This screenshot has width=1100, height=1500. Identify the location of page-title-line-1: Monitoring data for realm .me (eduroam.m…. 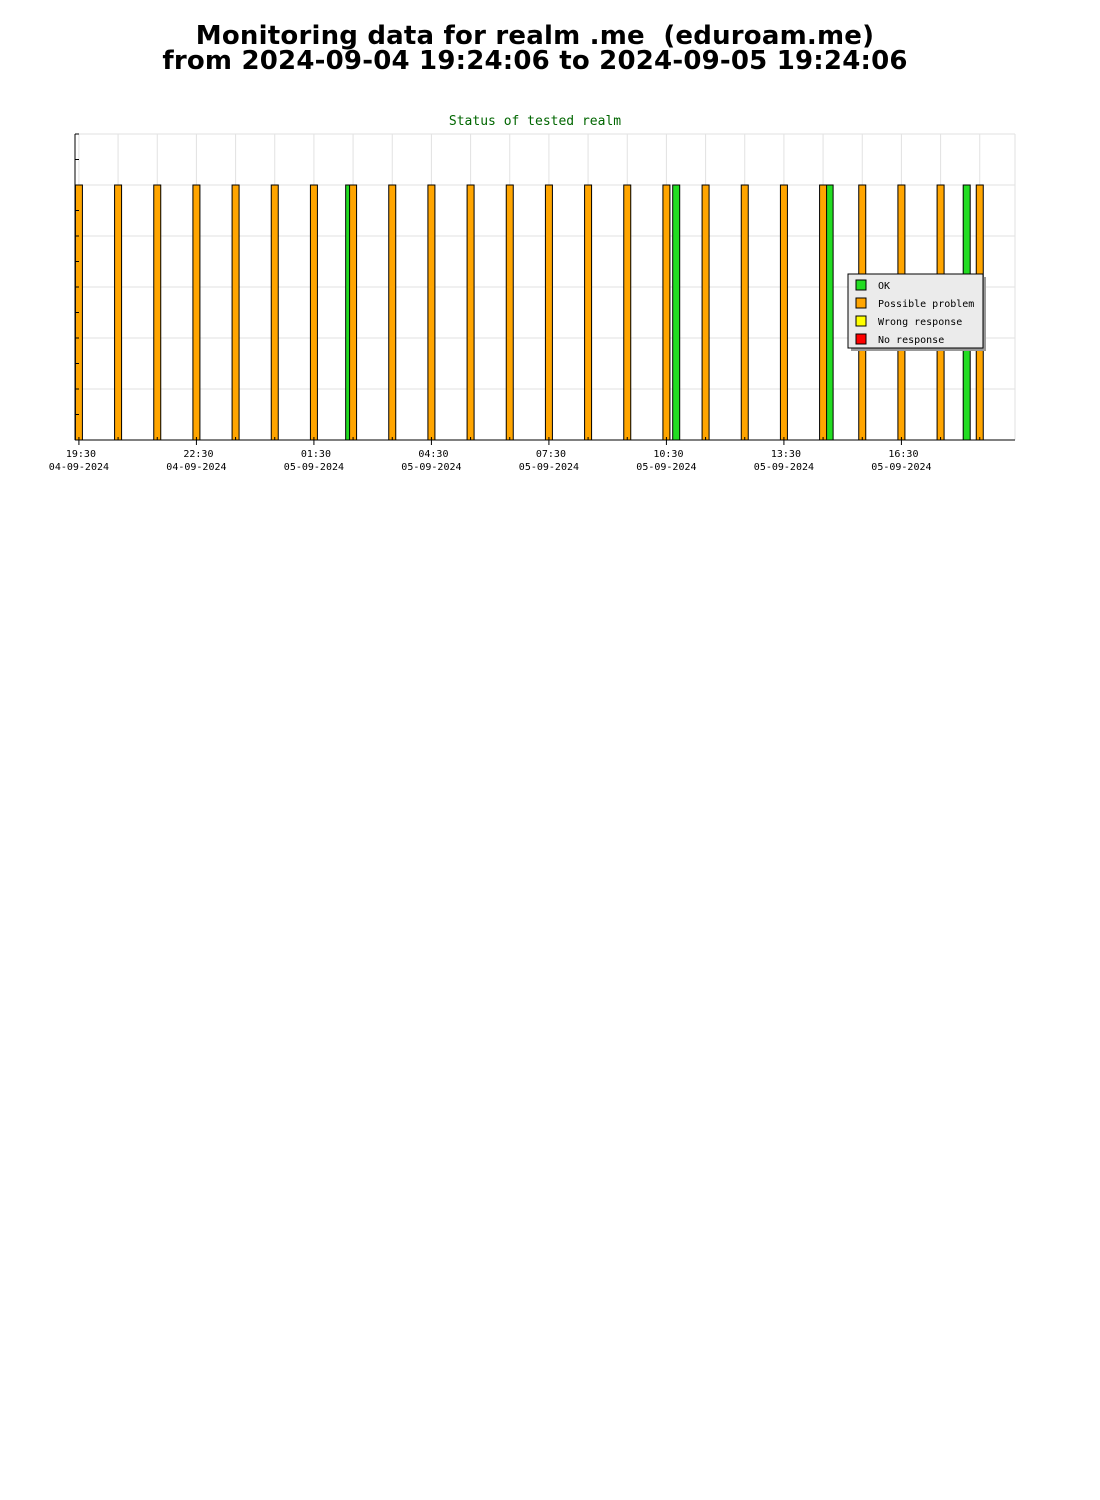
(535, 36).